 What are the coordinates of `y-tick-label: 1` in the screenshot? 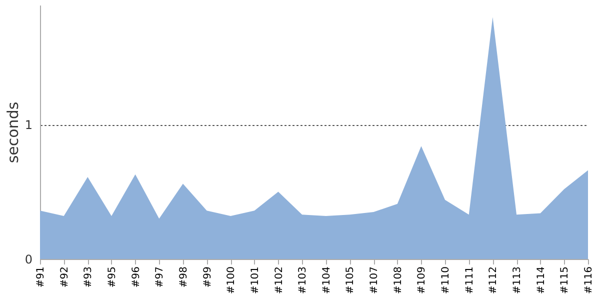 It's located at (28, 125).